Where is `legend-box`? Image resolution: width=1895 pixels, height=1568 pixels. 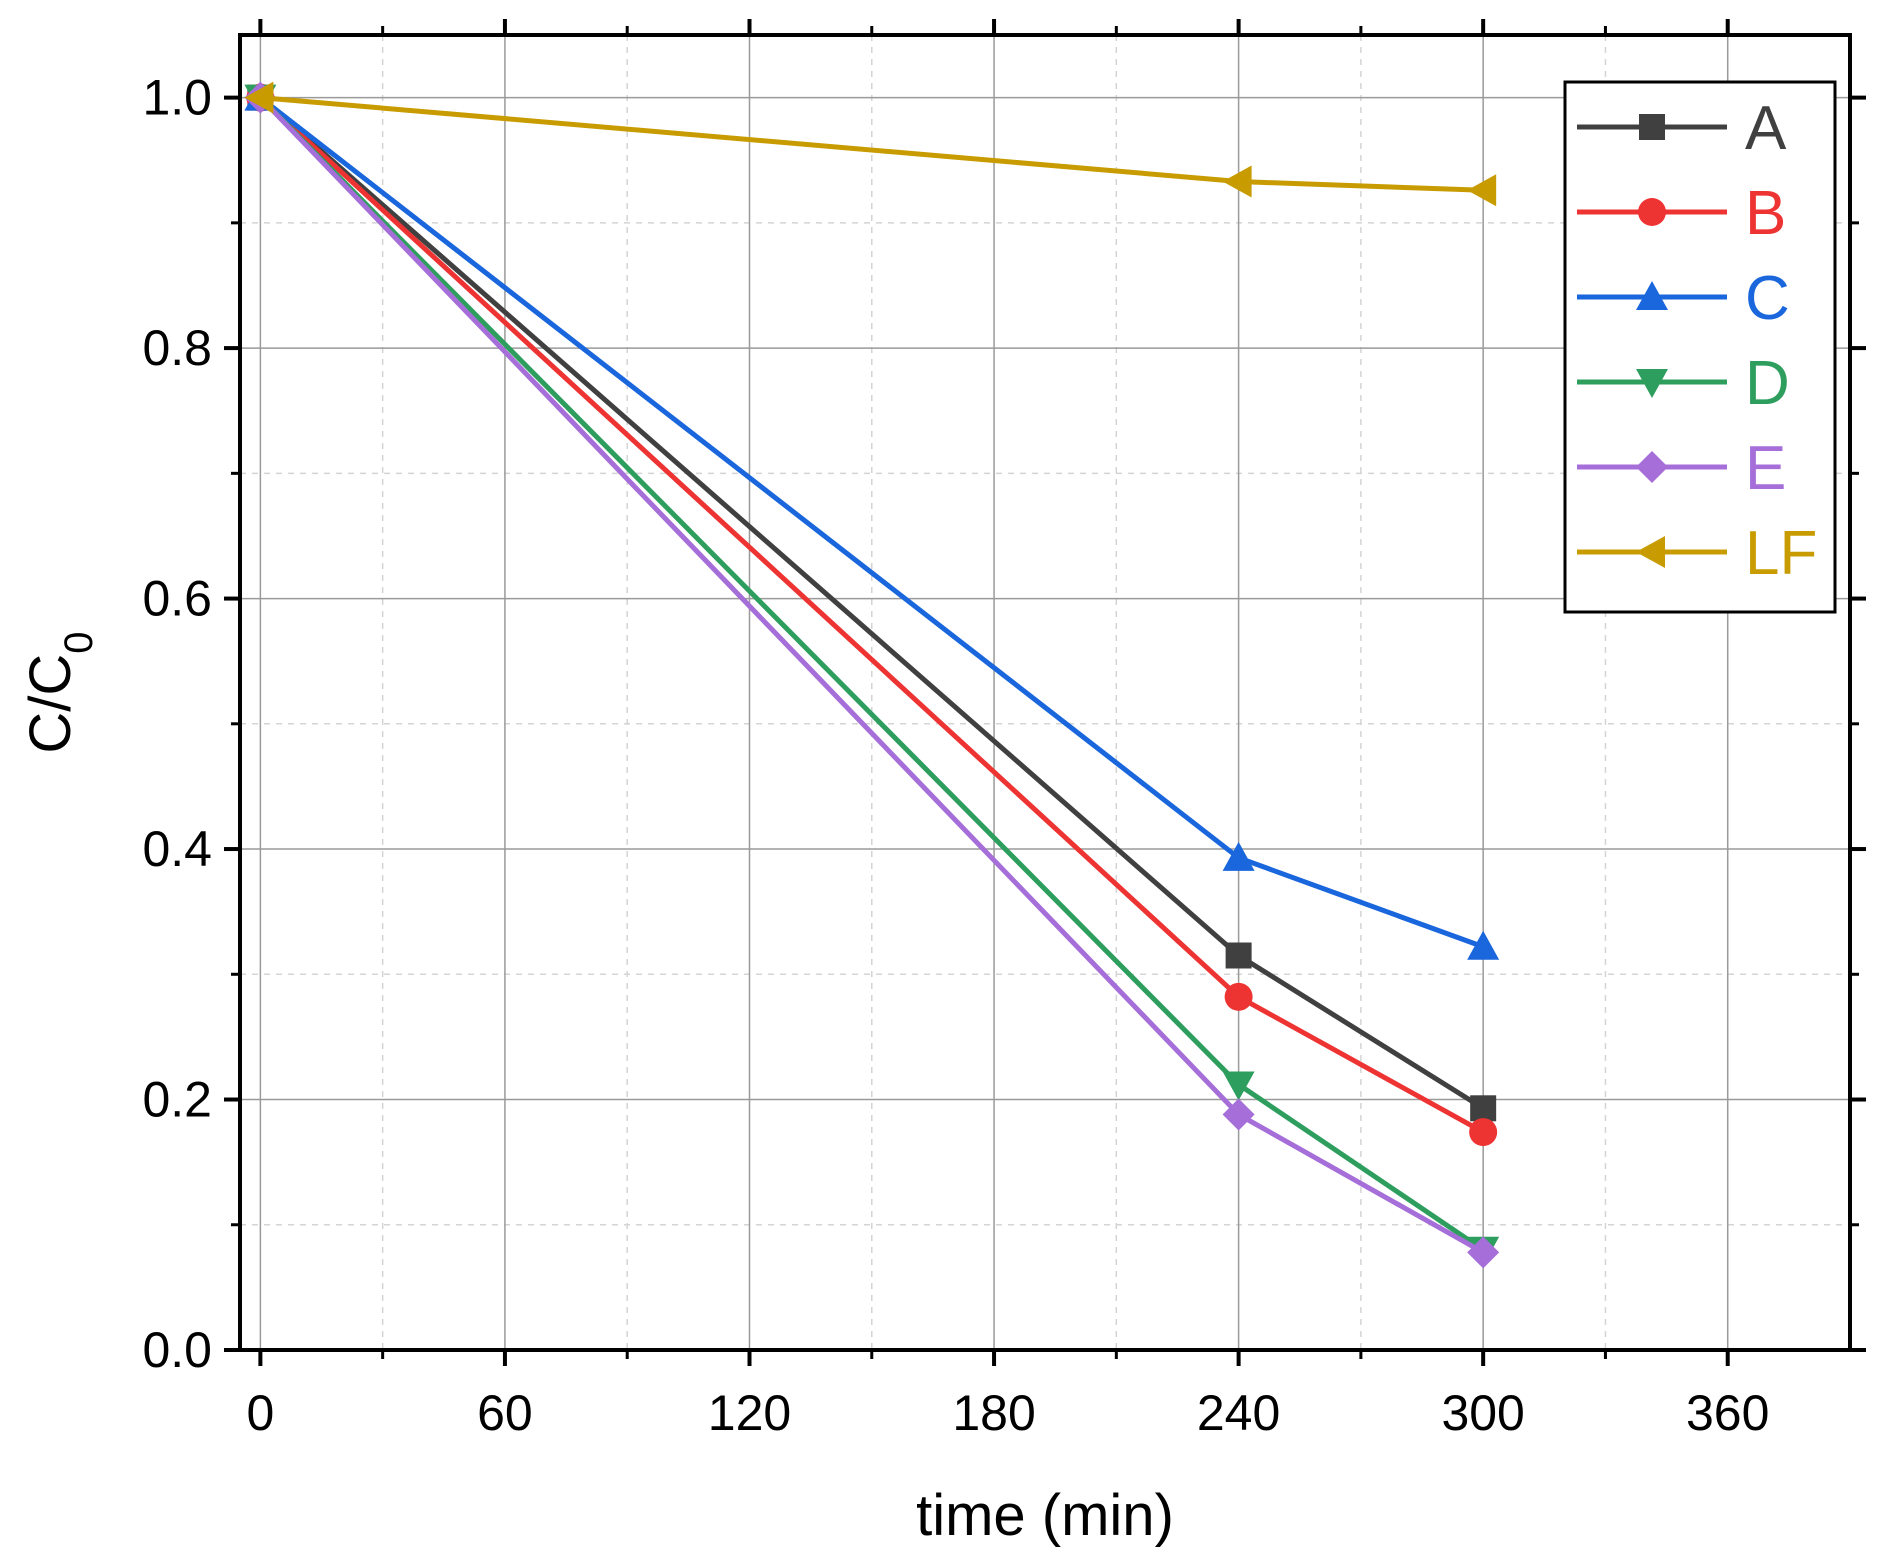 legend-box is located at coordinates (1700, 347).